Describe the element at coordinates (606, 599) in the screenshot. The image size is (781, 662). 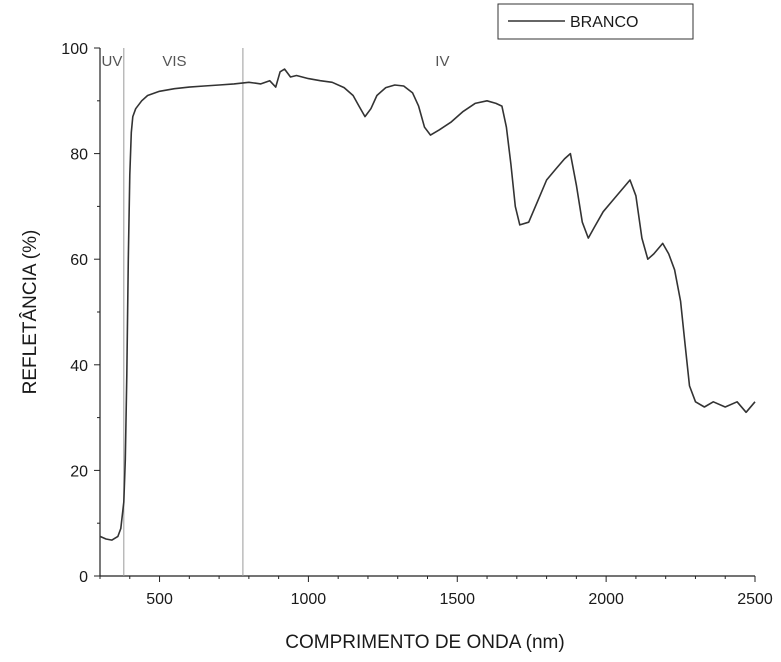
I see `x-tick-label: 2000` at that location.